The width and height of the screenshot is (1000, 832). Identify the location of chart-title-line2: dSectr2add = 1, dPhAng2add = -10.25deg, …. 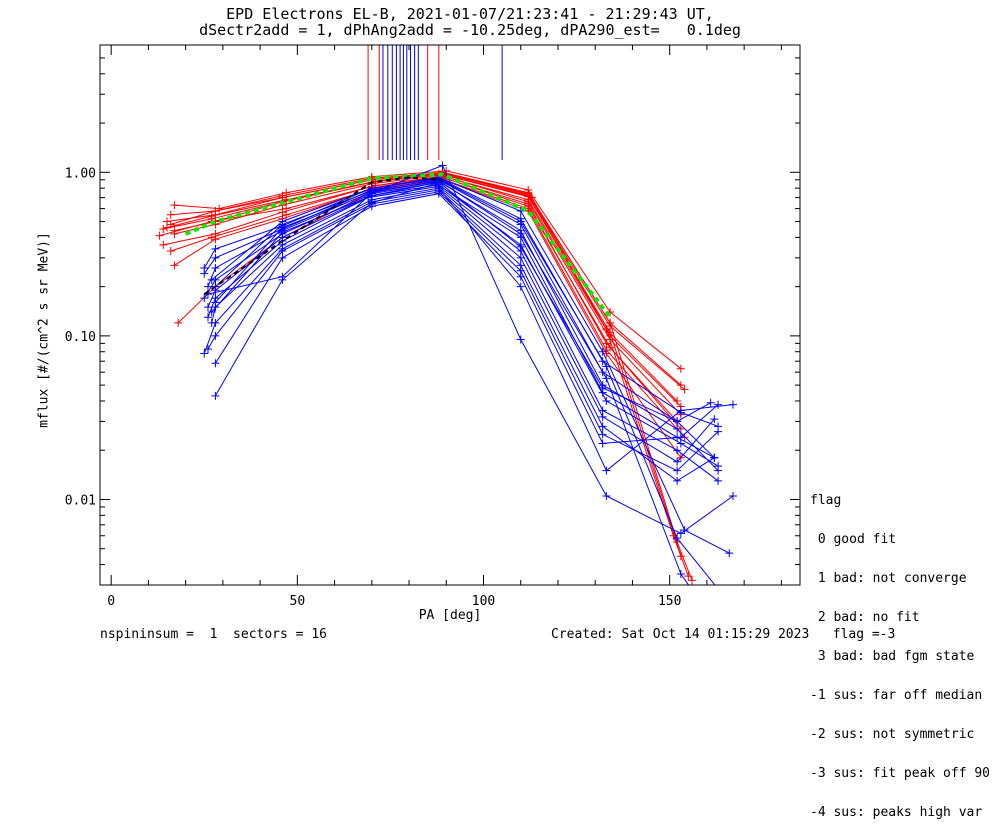
(470, 30).